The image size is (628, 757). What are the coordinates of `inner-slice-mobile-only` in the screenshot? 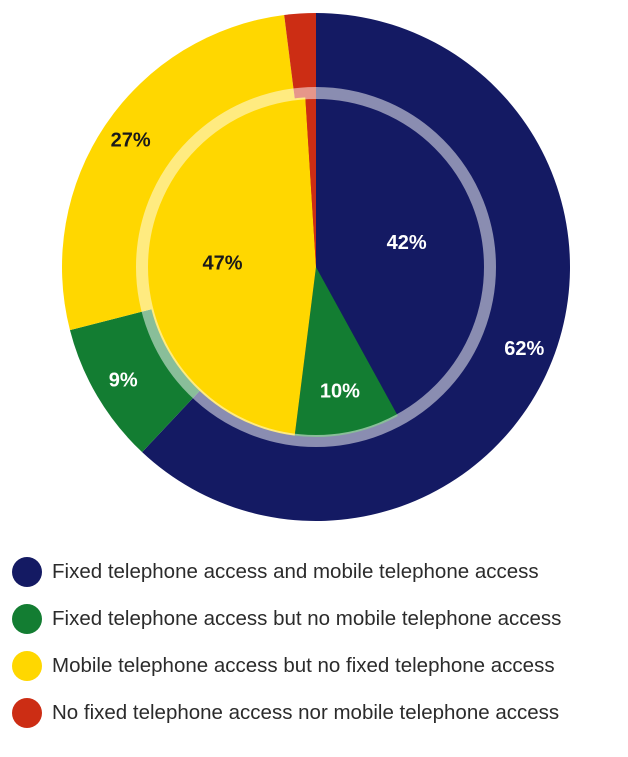 It's located at (231, 266).